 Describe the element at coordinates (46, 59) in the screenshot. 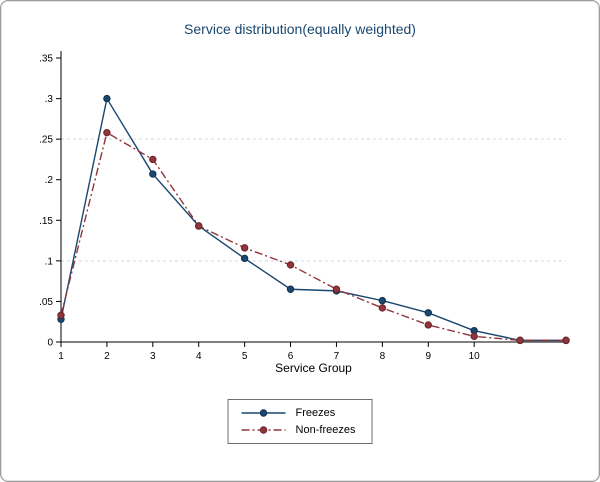

I see `svg-text: .35` at that location.